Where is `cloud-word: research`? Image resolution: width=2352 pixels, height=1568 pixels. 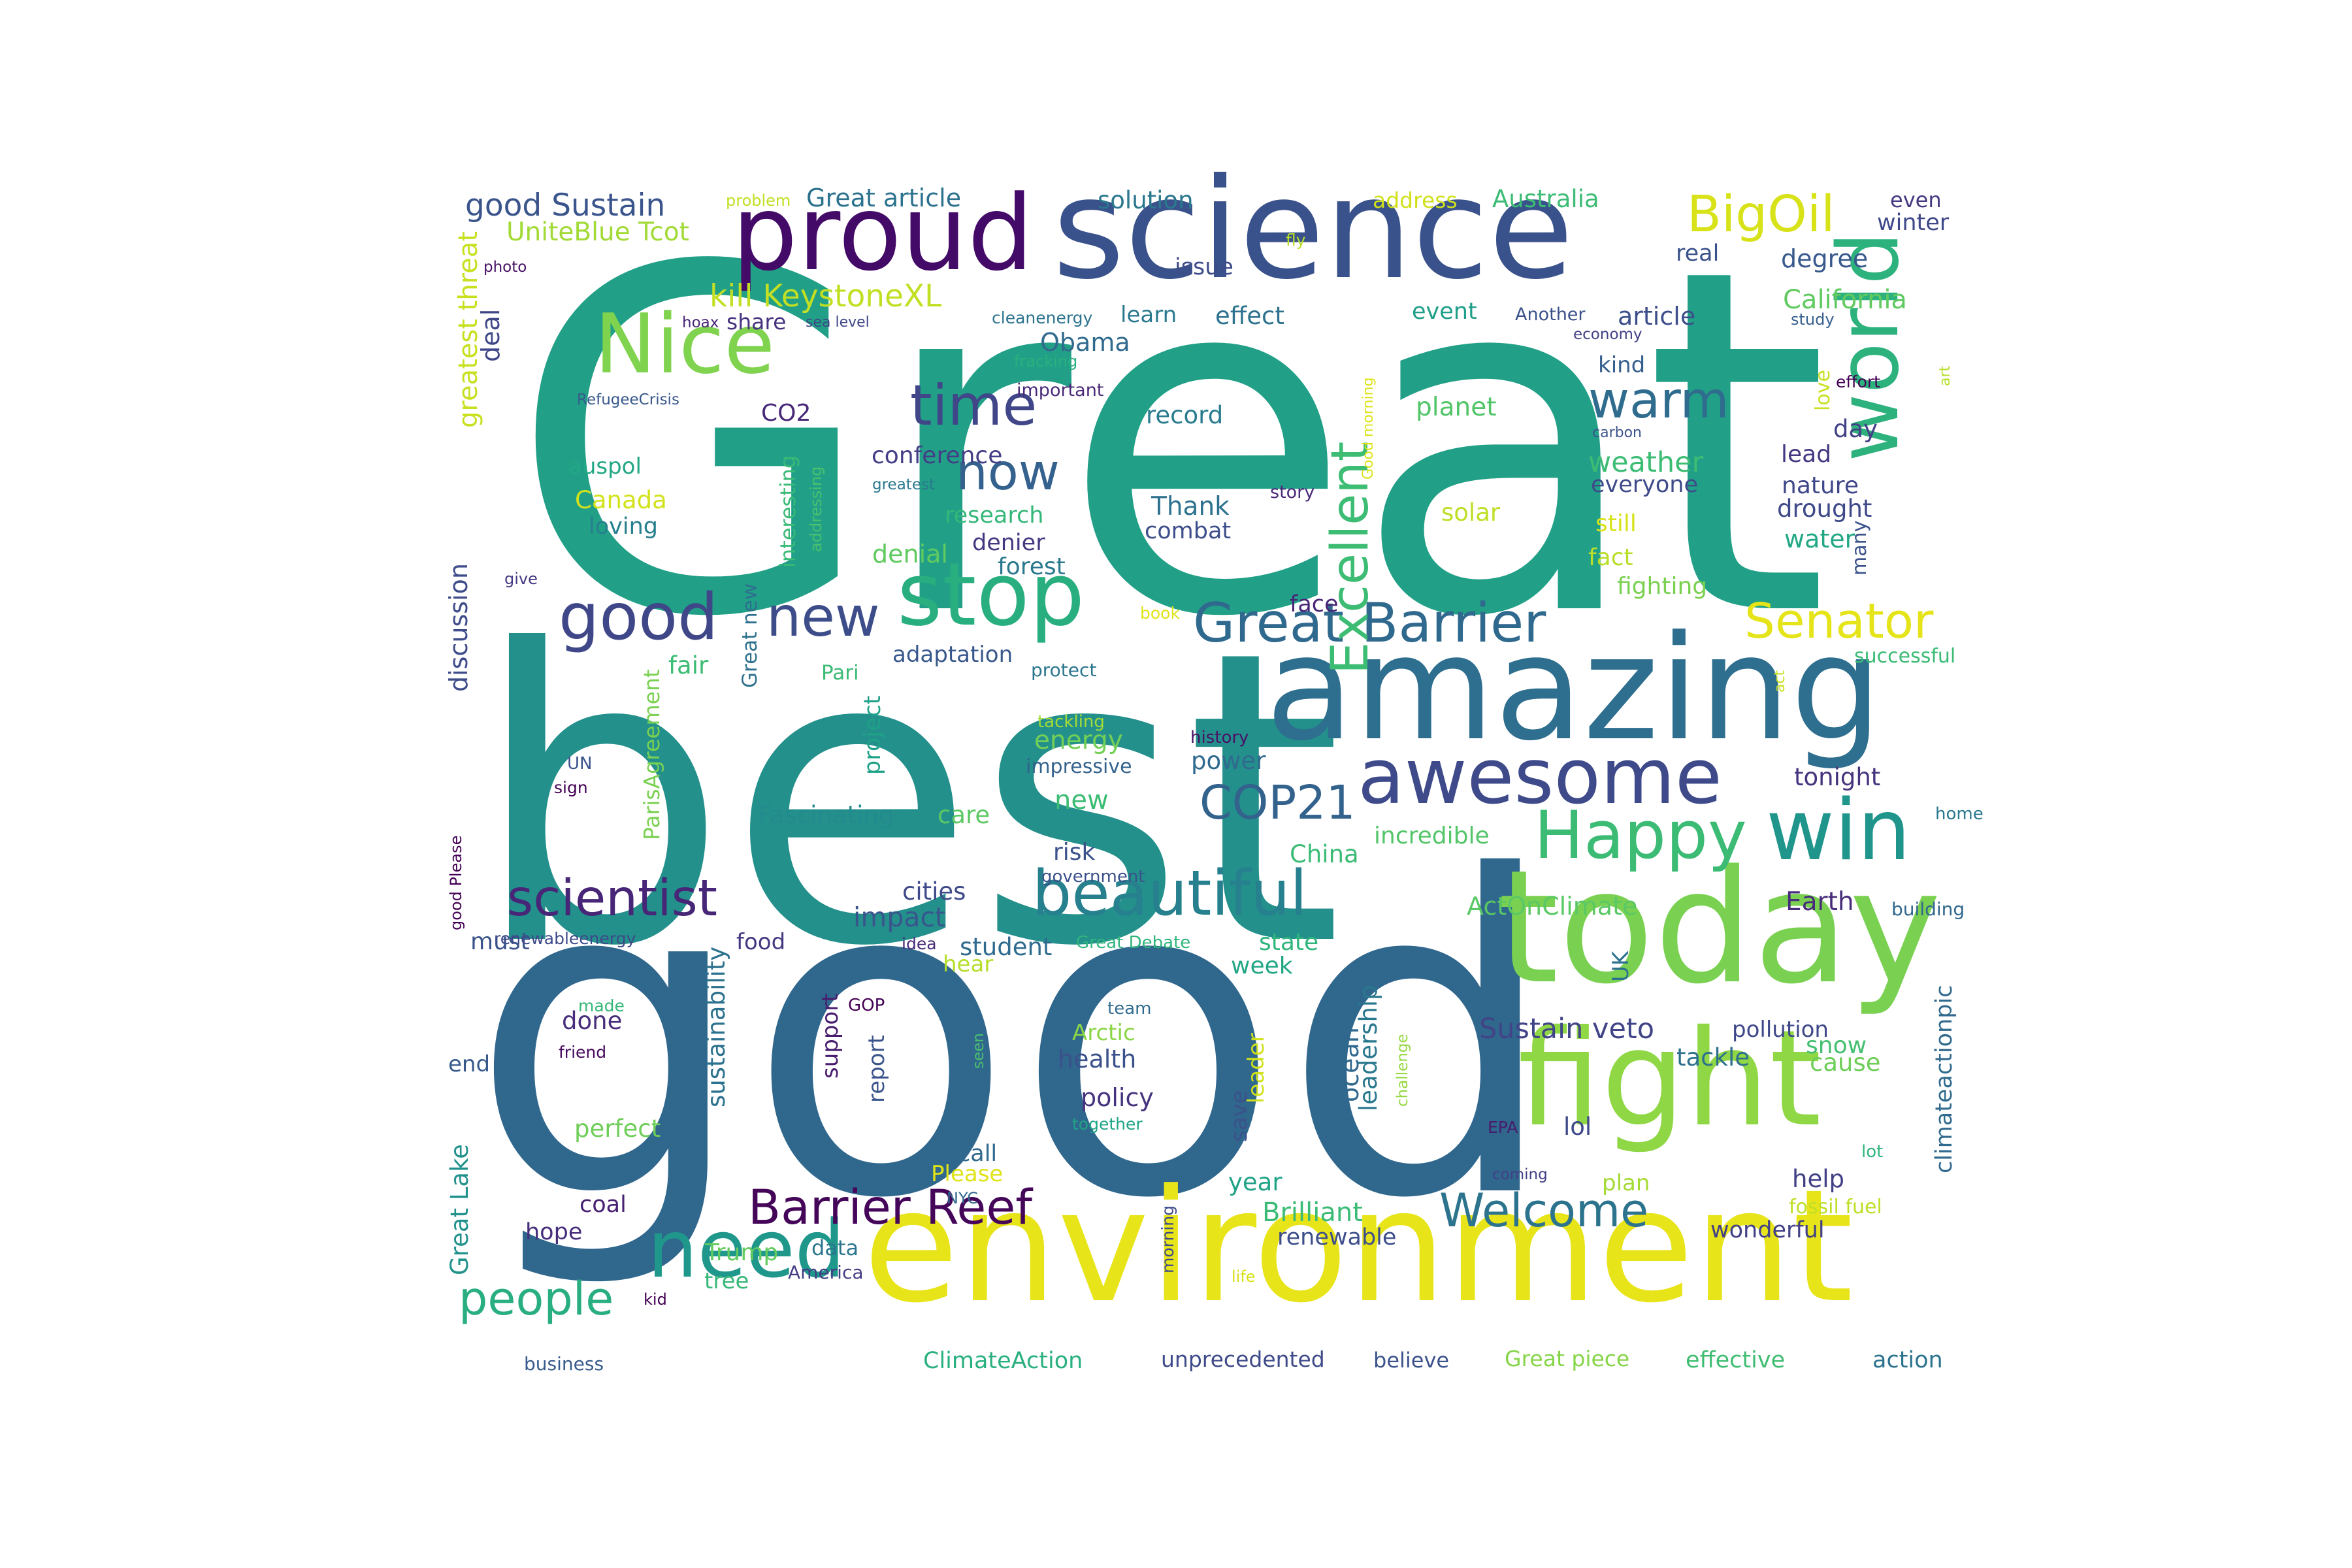
cloud-word: research is located at coordinates (994, 515).